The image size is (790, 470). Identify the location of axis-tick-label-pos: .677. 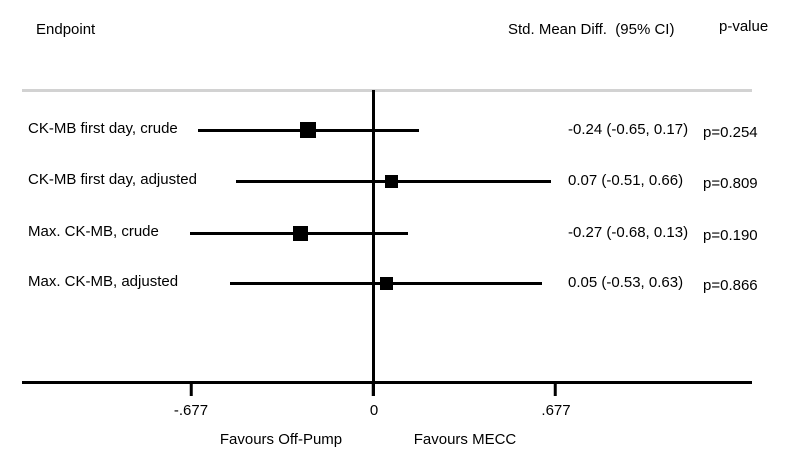
(556, 410).